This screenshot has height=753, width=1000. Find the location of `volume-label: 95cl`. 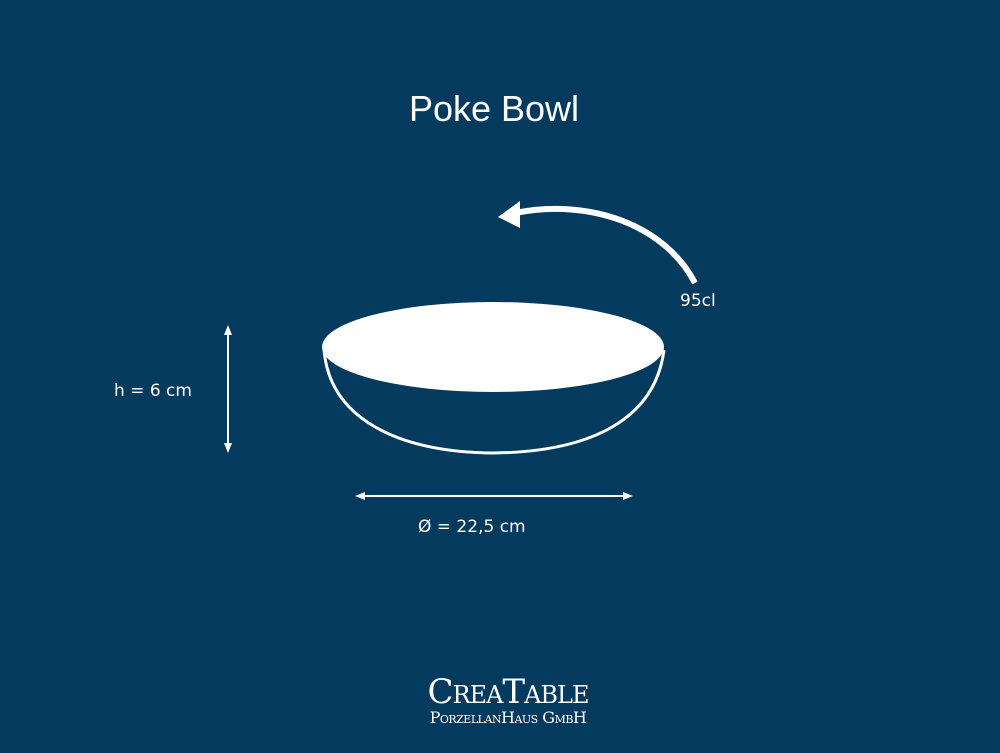

volume-label: 95cl is located at coordinates (698, 301).